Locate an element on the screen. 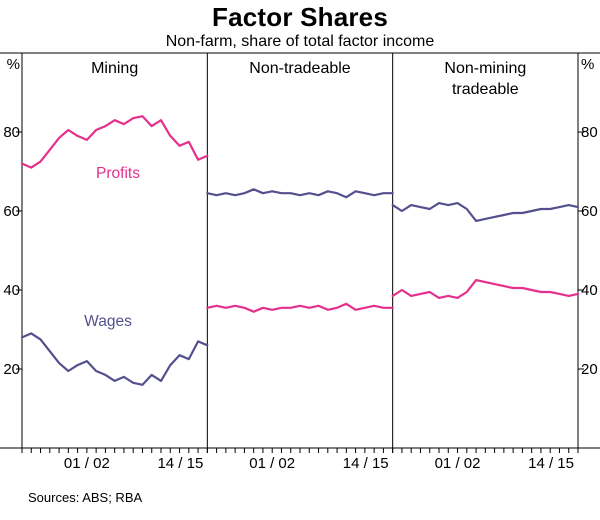 Image resolution: width=600 pixels, height=520 pixels. y-tick-label-right: 60 is located at coordinates (589, 211).